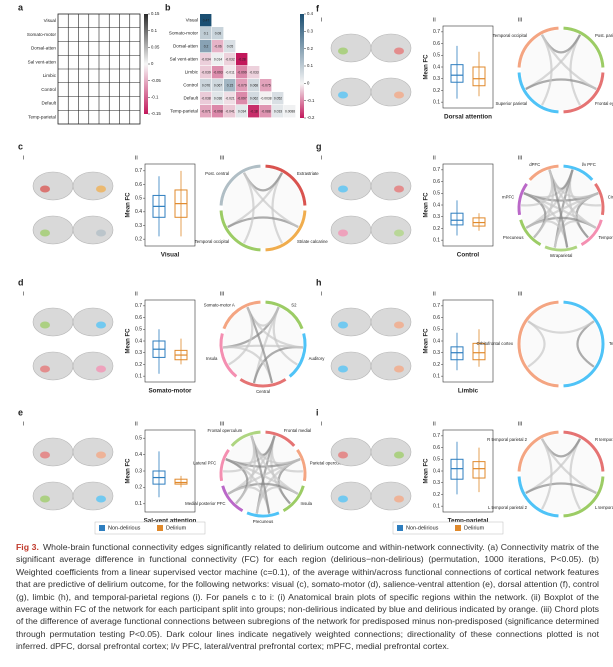 The image size is (613, 667). What do you see at coordinates (589, 164) in the screenshot?
I see `chord-label: l/v PFC` at bounding box center [589, 164].